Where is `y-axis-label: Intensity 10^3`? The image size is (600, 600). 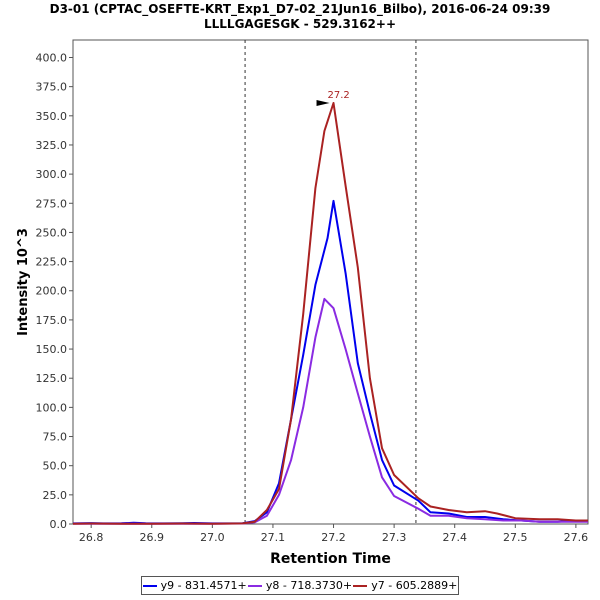
y-axis-label: Intensity 10^3 is located at coordinates (23, 282).